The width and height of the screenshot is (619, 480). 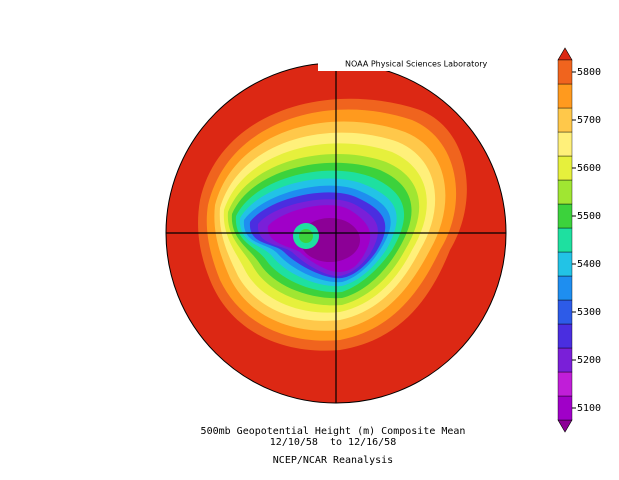 What do you see at coordinates (589, 360) in the screenshot?
I see `colorbar-tick-label: 5200` at bounding box center [589, 360].